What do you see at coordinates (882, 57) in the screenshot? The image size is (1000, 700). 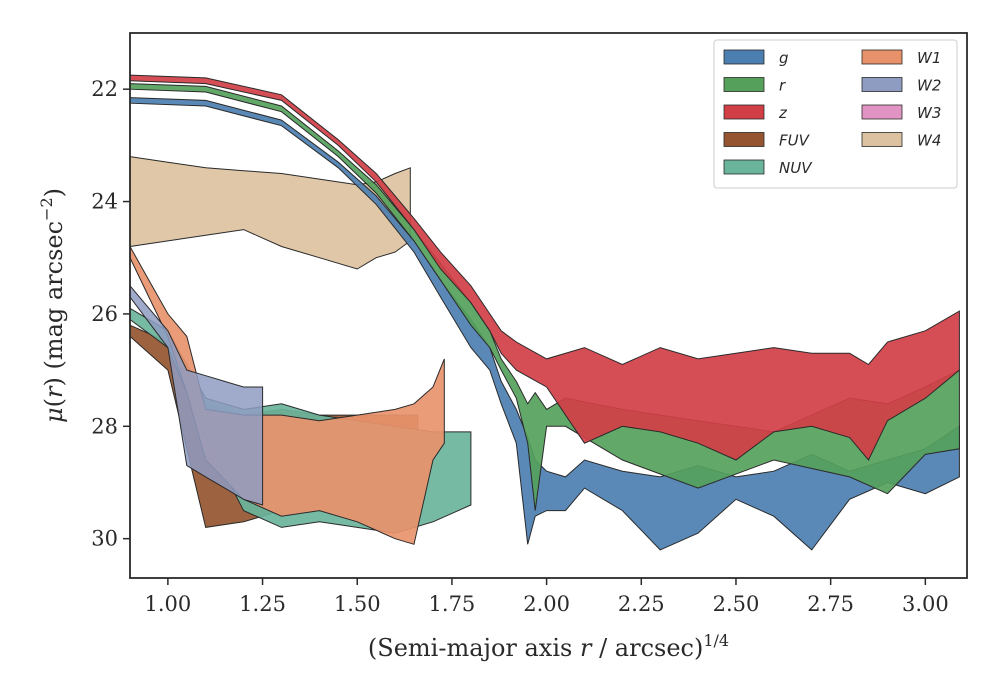 I see `legend-swatch-w1` at bounding box center [882, 57].